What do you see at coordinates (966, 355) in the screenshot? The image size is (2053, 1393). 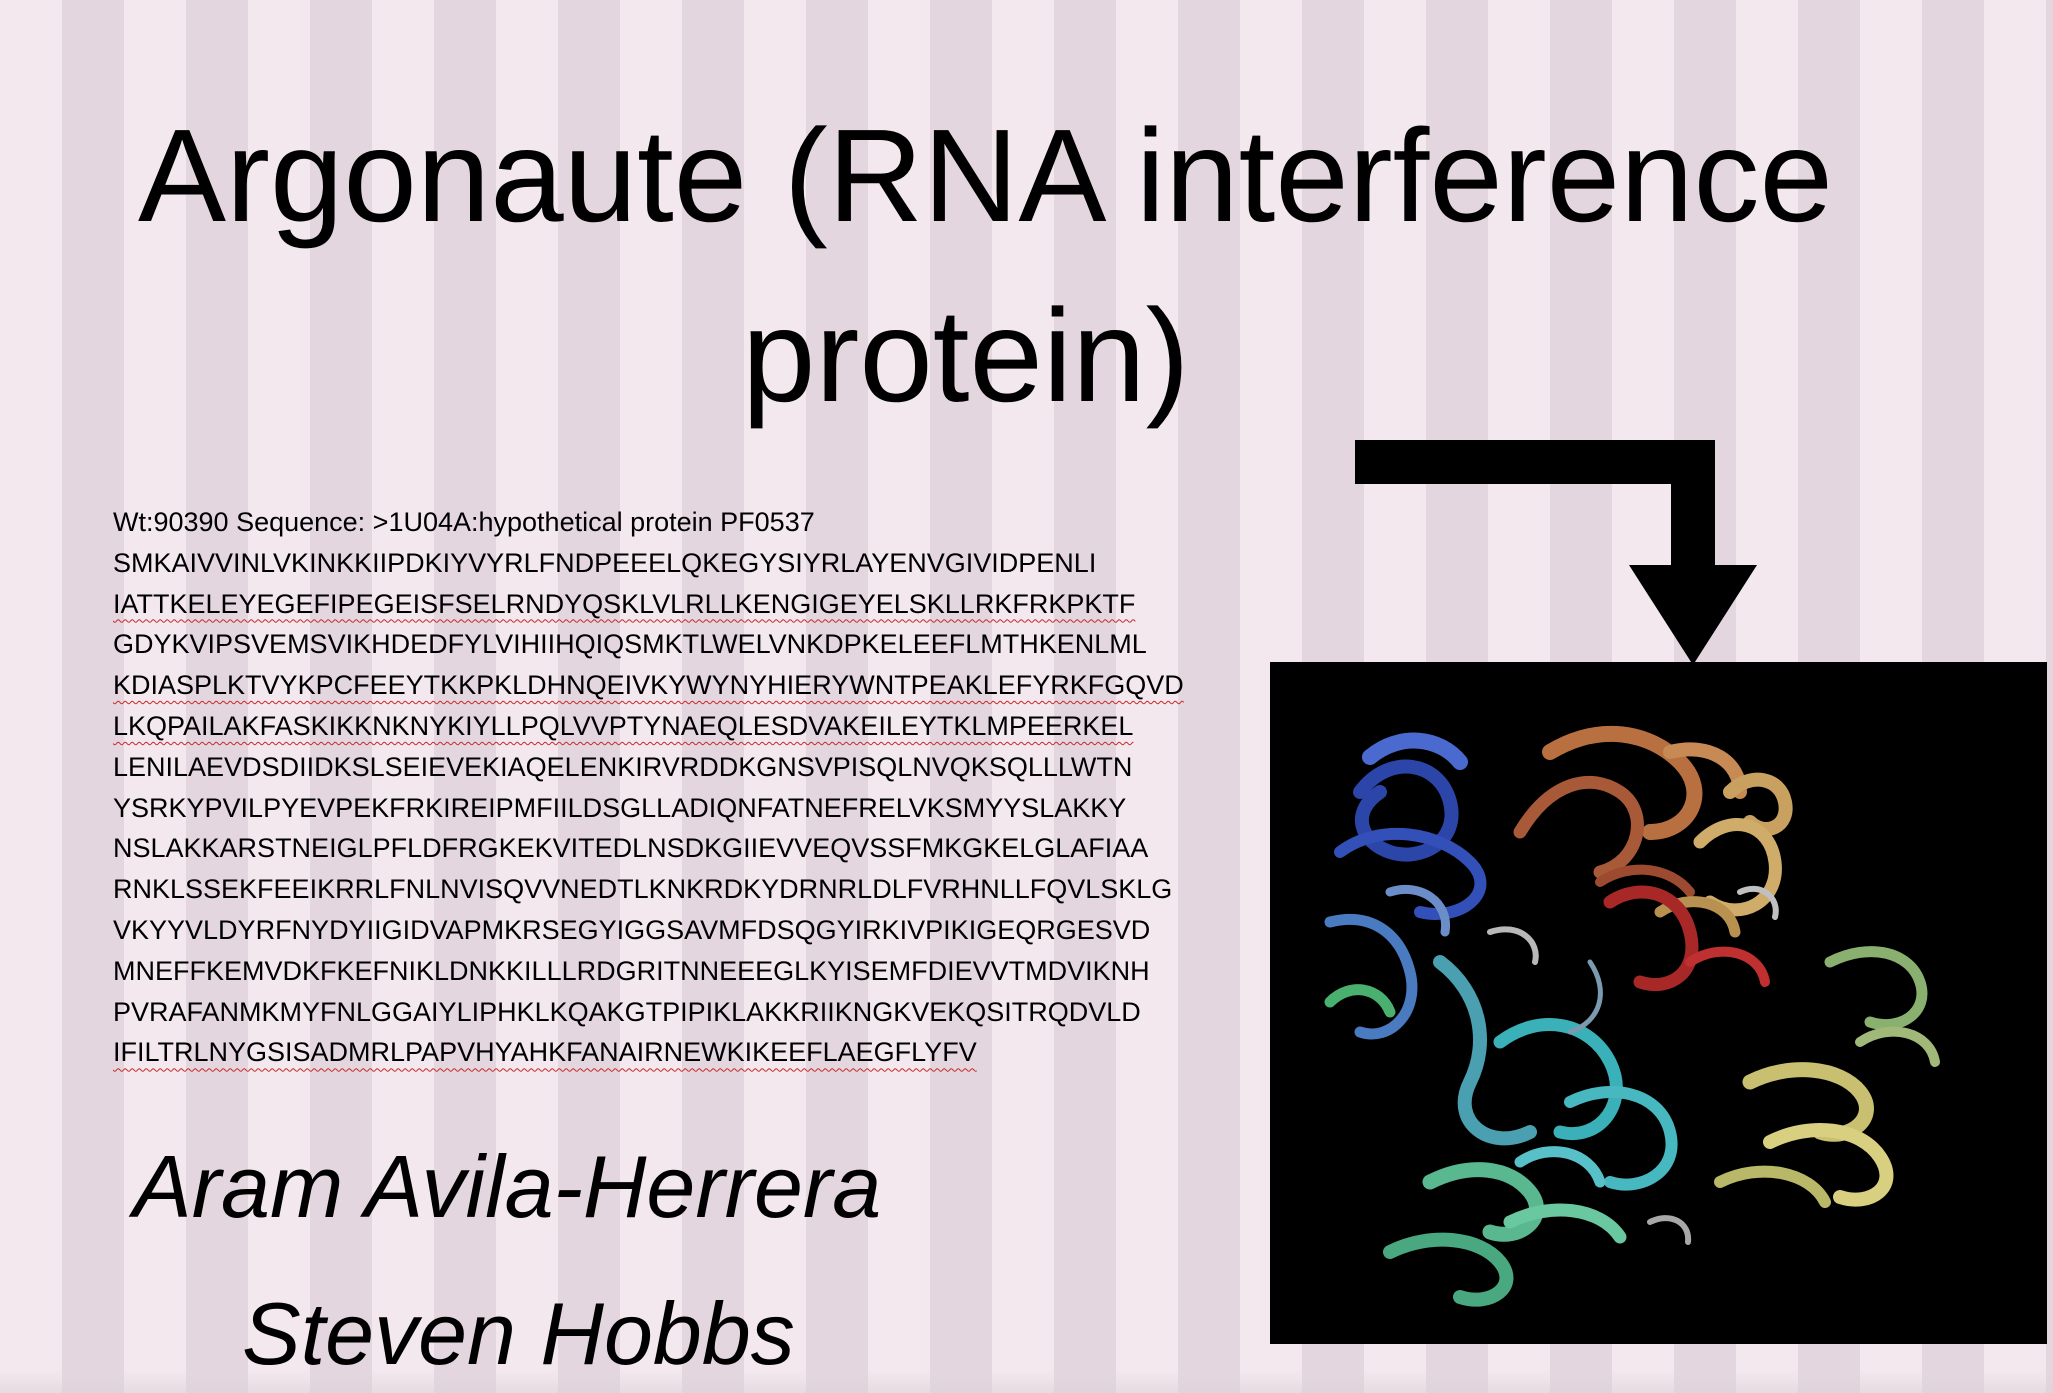 I see `slide-title-line-2: protein)` at bounding box center [966, 355].